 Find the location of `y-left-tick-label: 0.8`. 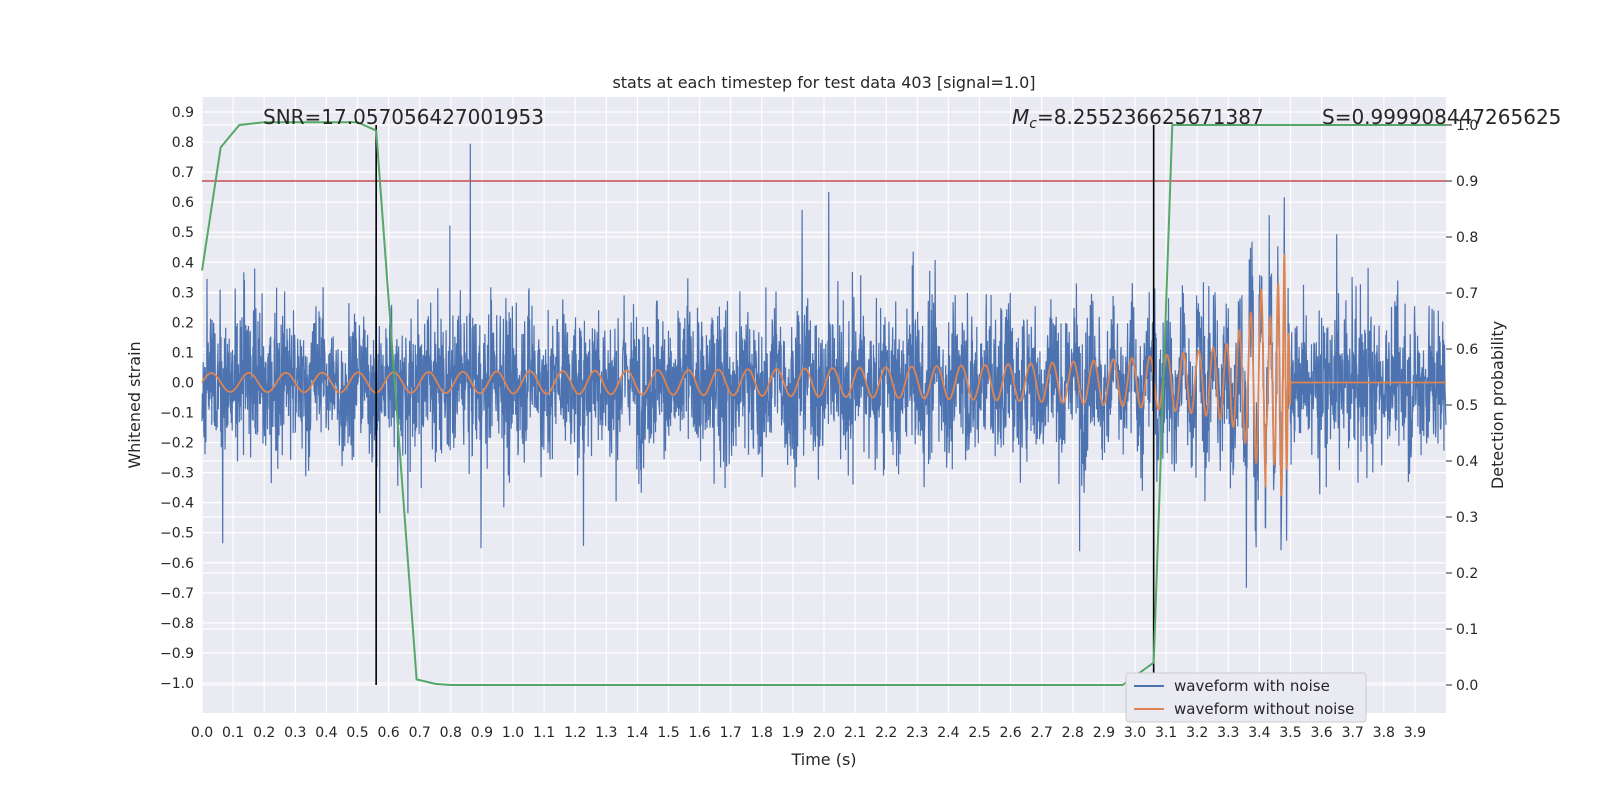

y-left-tick-label: 0.8 is located at coordinates (183, 143).